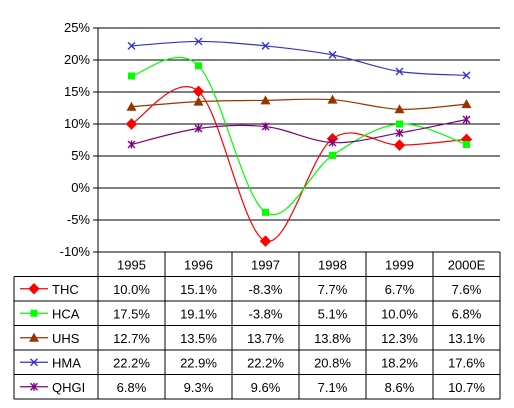 This screenshot has height=408, width=514. Describe the element at coordinates (77, 27) in the screenshot. I see `y-tick-label: 25%` at that location.